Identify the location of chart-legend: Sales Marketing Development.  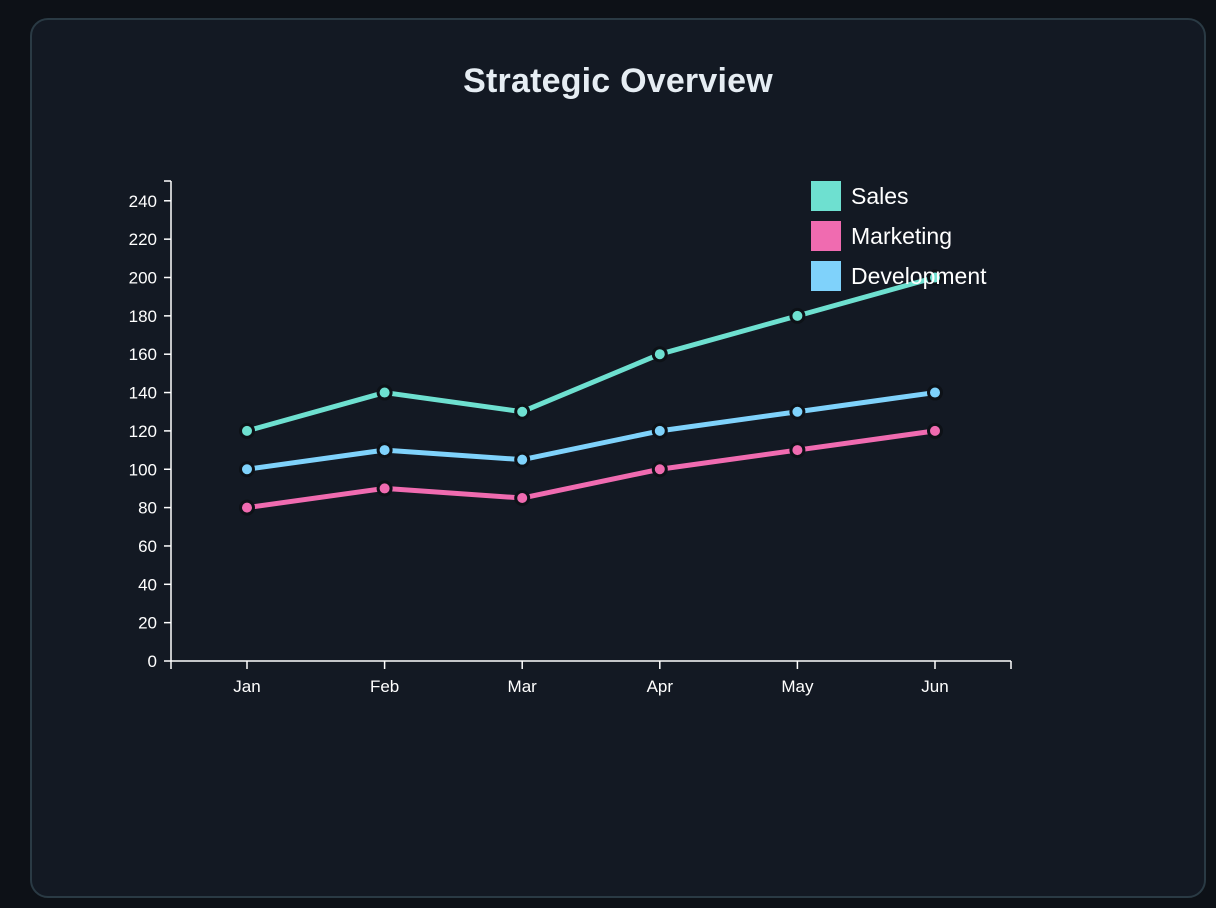
(899, 236).